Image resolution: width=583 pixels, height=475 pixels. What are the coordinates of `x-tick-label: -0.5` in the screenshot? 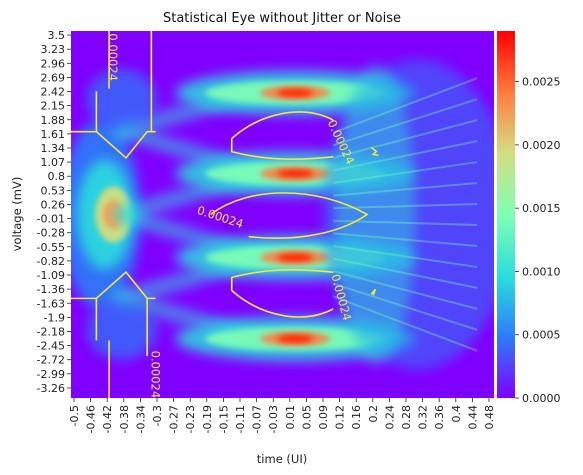 It's located at (74, 415).